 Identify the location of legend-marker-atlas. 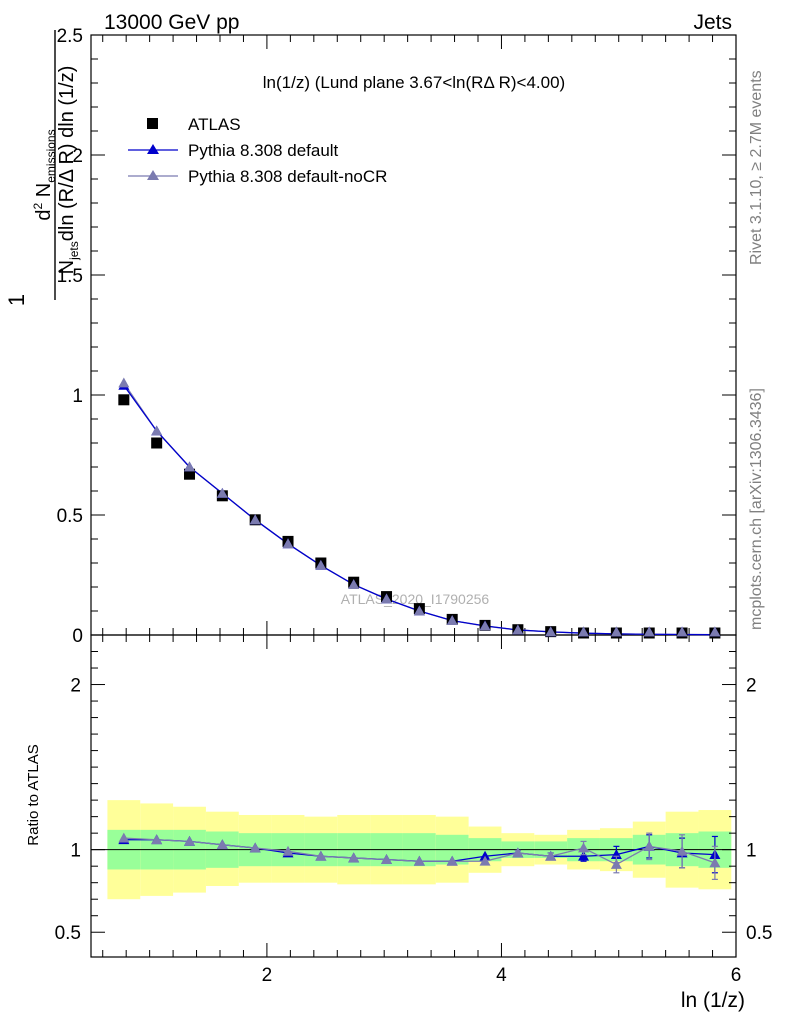
(152, 123).